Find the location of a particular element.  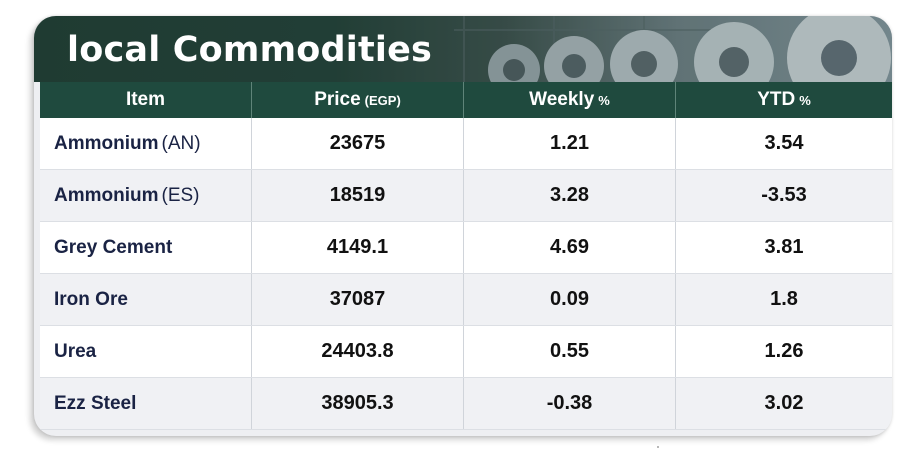

table-row: Grey Cement 4149.1 4.69 3.81 is located at coordinates (466, 248).